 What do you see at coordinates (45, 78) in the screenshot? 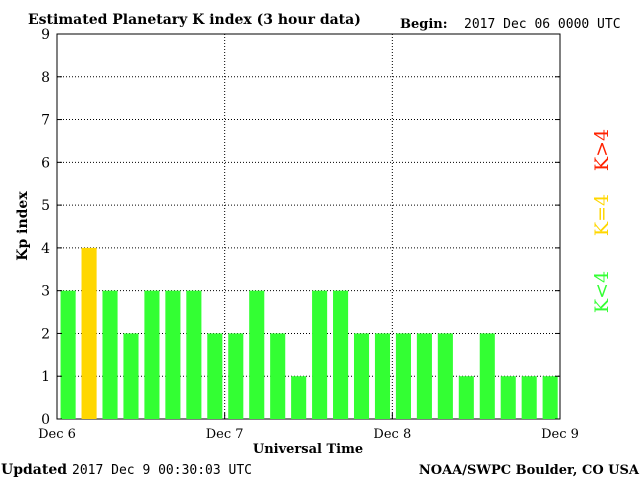
I see `y-tick-label: 8` at bounding box center [45, 78].